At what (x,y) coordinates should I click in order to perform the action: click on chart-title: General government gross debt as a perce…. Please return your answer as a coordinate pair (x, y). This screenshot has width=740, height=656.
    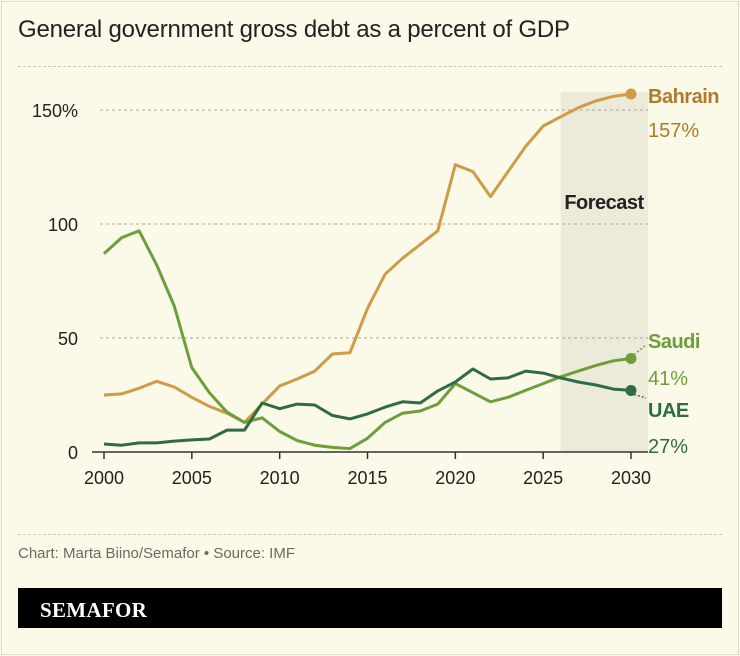
    Looking at the image, I should click on (294, 29).